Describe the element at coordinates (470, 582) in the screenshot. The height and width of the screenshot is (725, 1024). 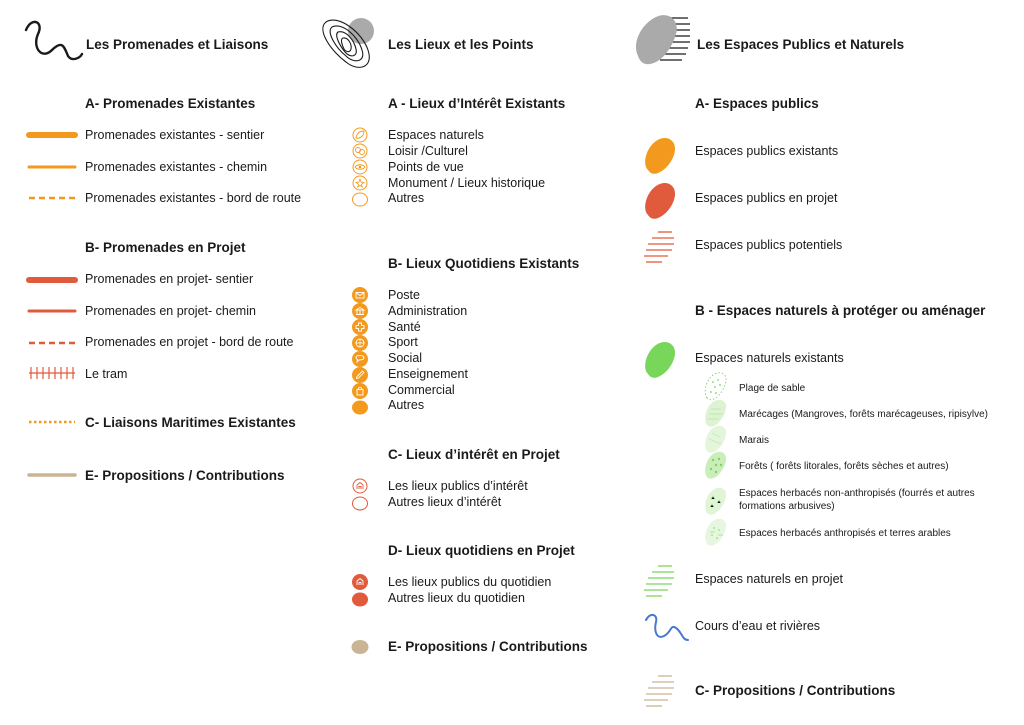
I see `legend-item: Les lieux publics du quotidien` at that location.